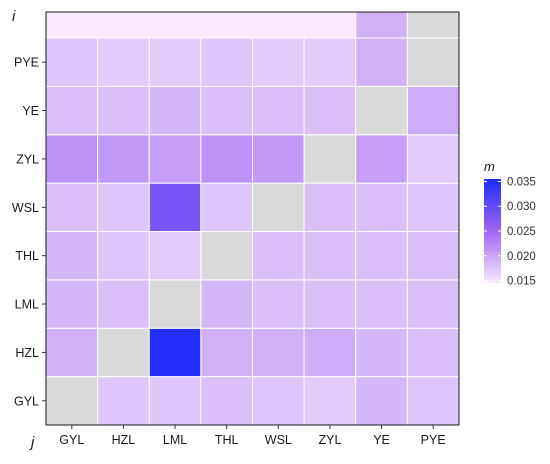 The image size is (550, 464). I want to click on top-strip-cell-pye, so click(433, 25).